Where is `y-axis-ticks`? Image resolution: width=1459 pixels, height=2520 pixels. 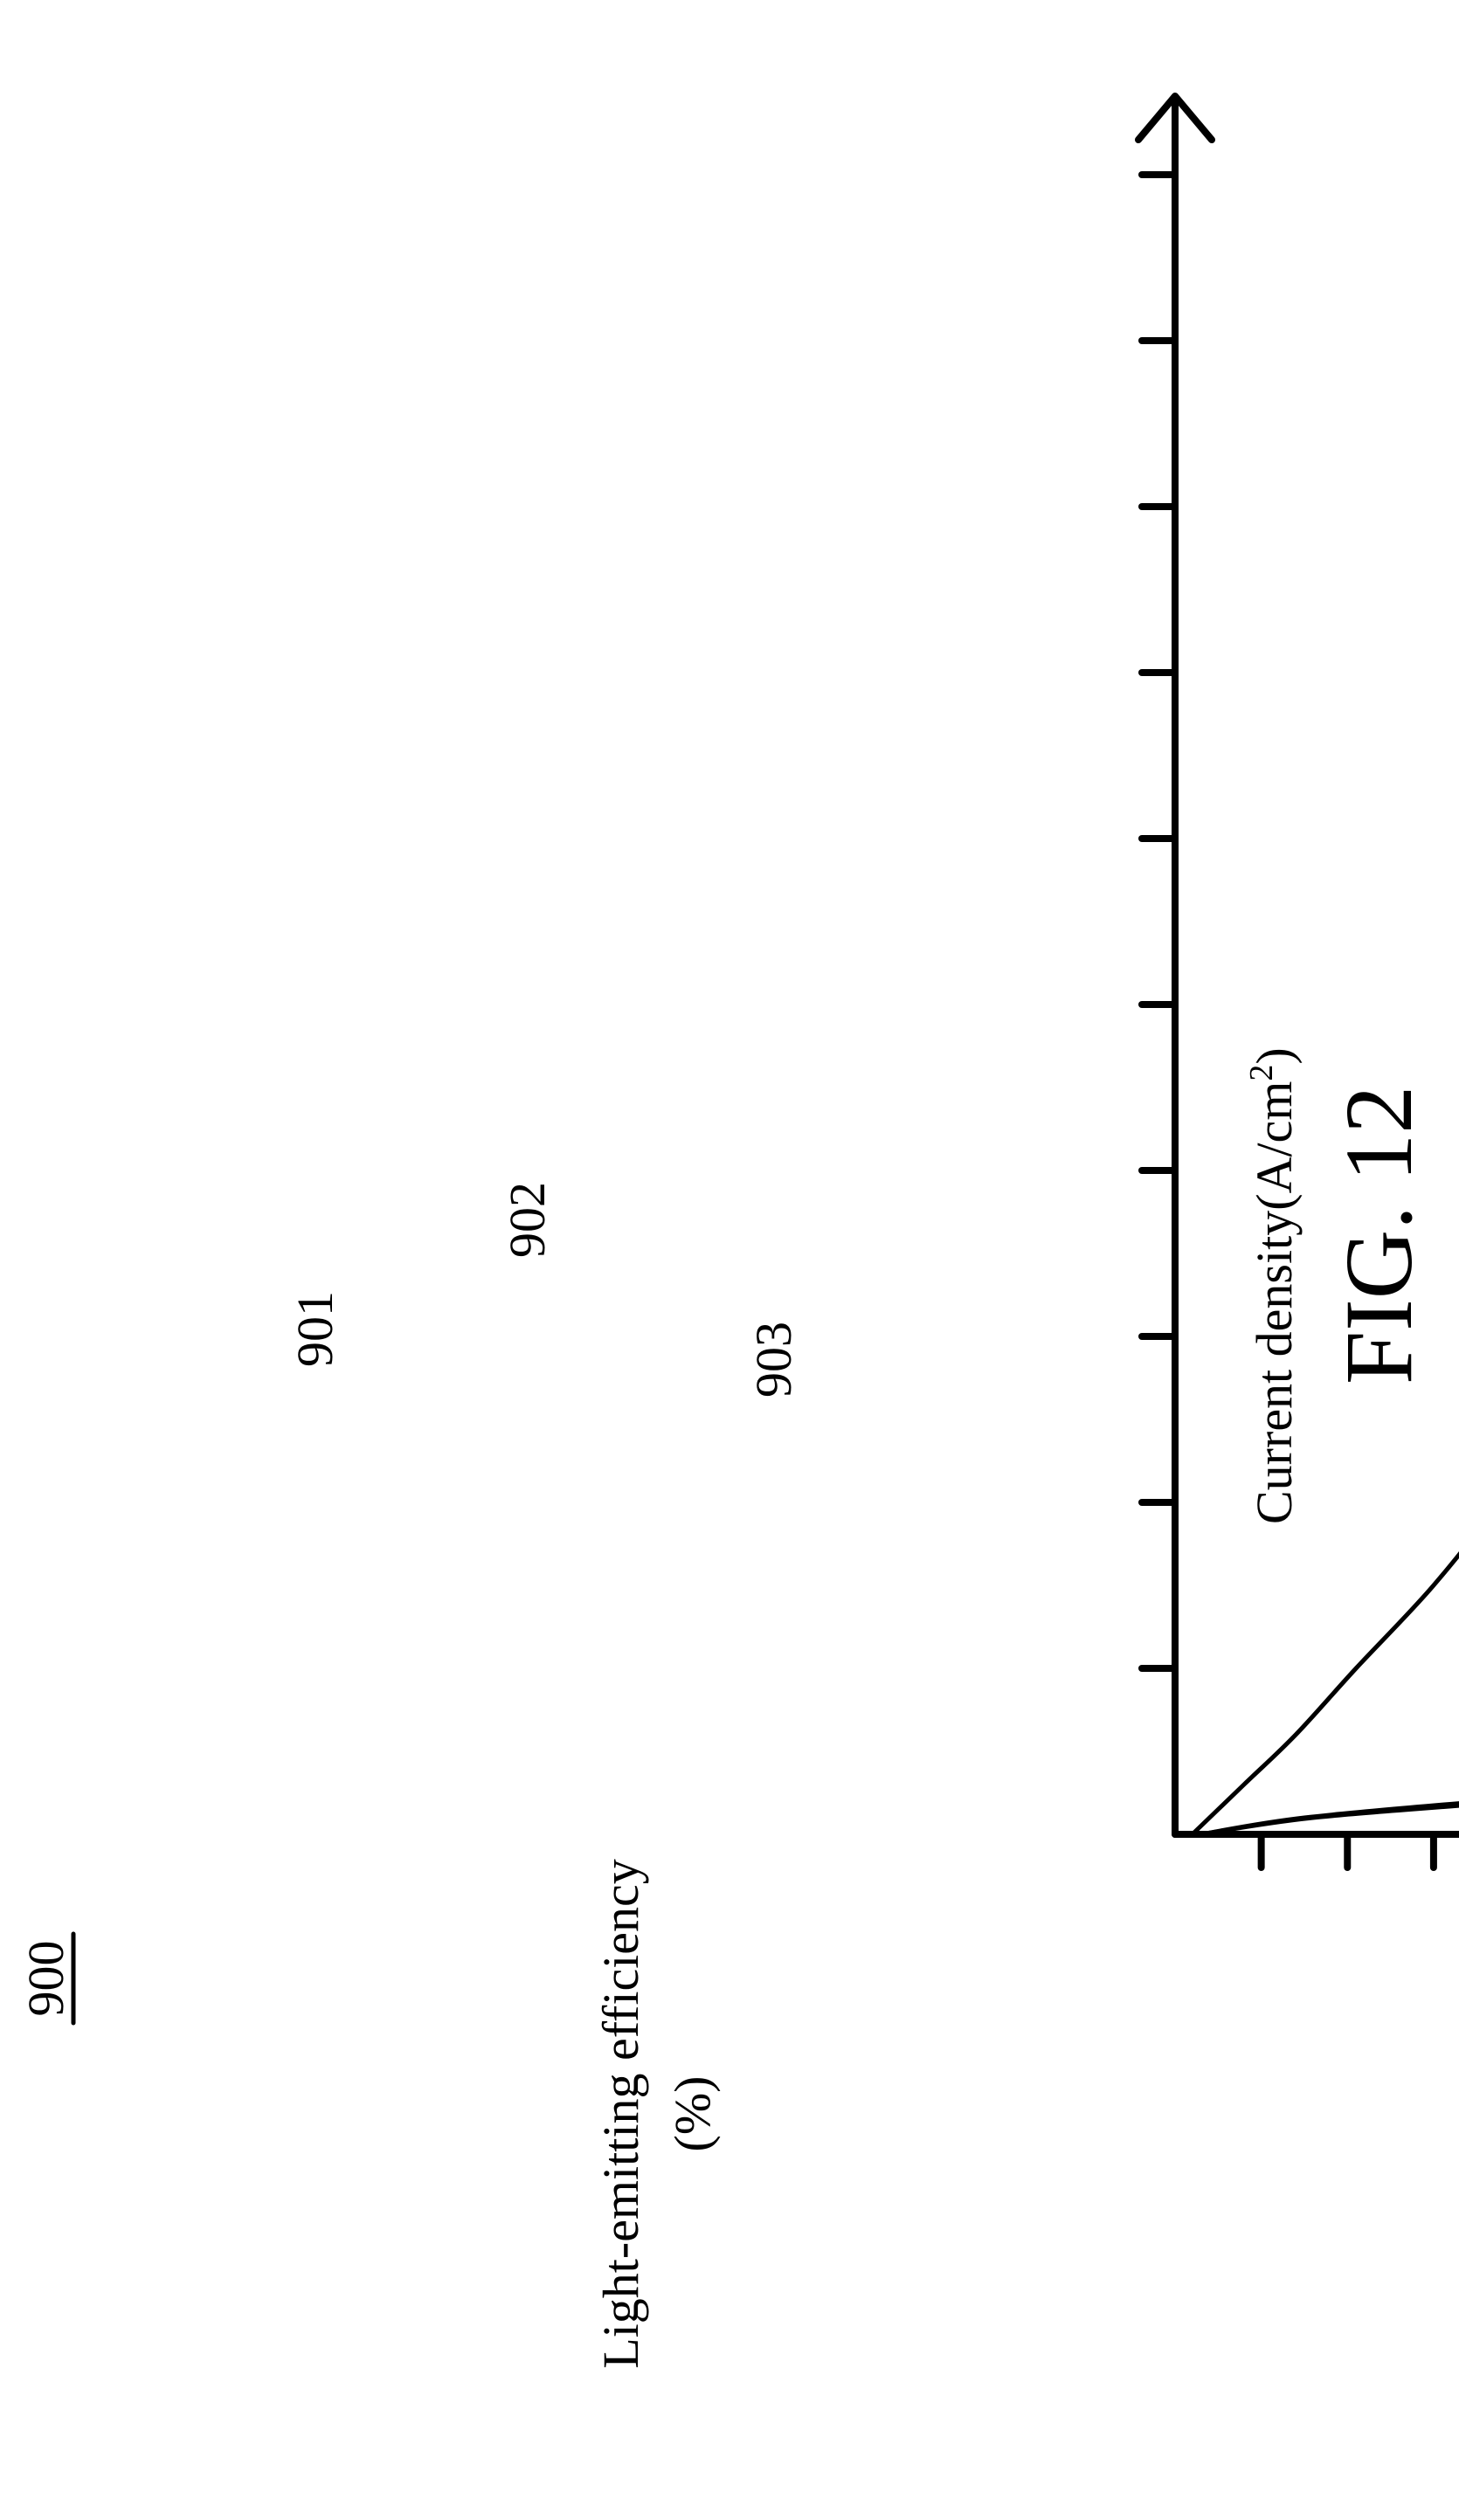
y-axis-ticks is located at coordinates (1347, 1851).